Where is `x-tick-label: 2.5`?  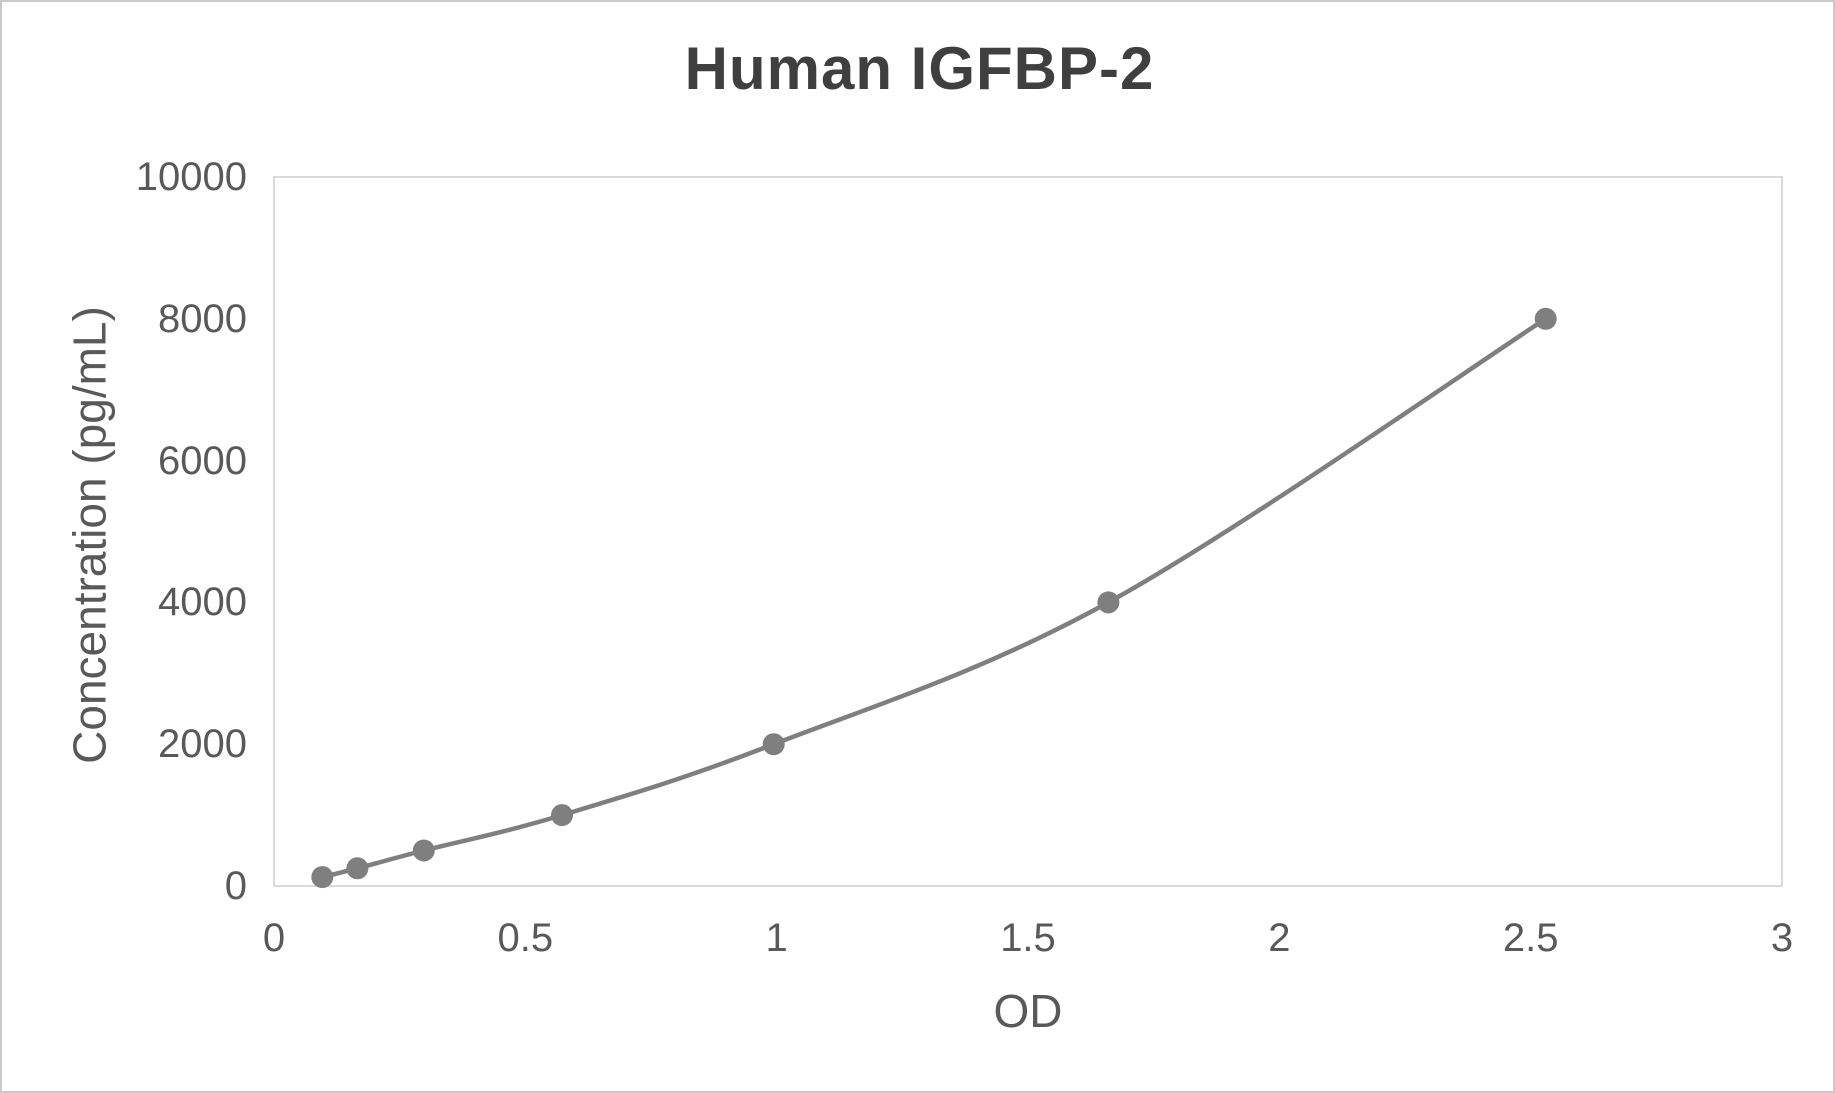 x-tick-label: 2.5 is located at coordinates (1530, 938).